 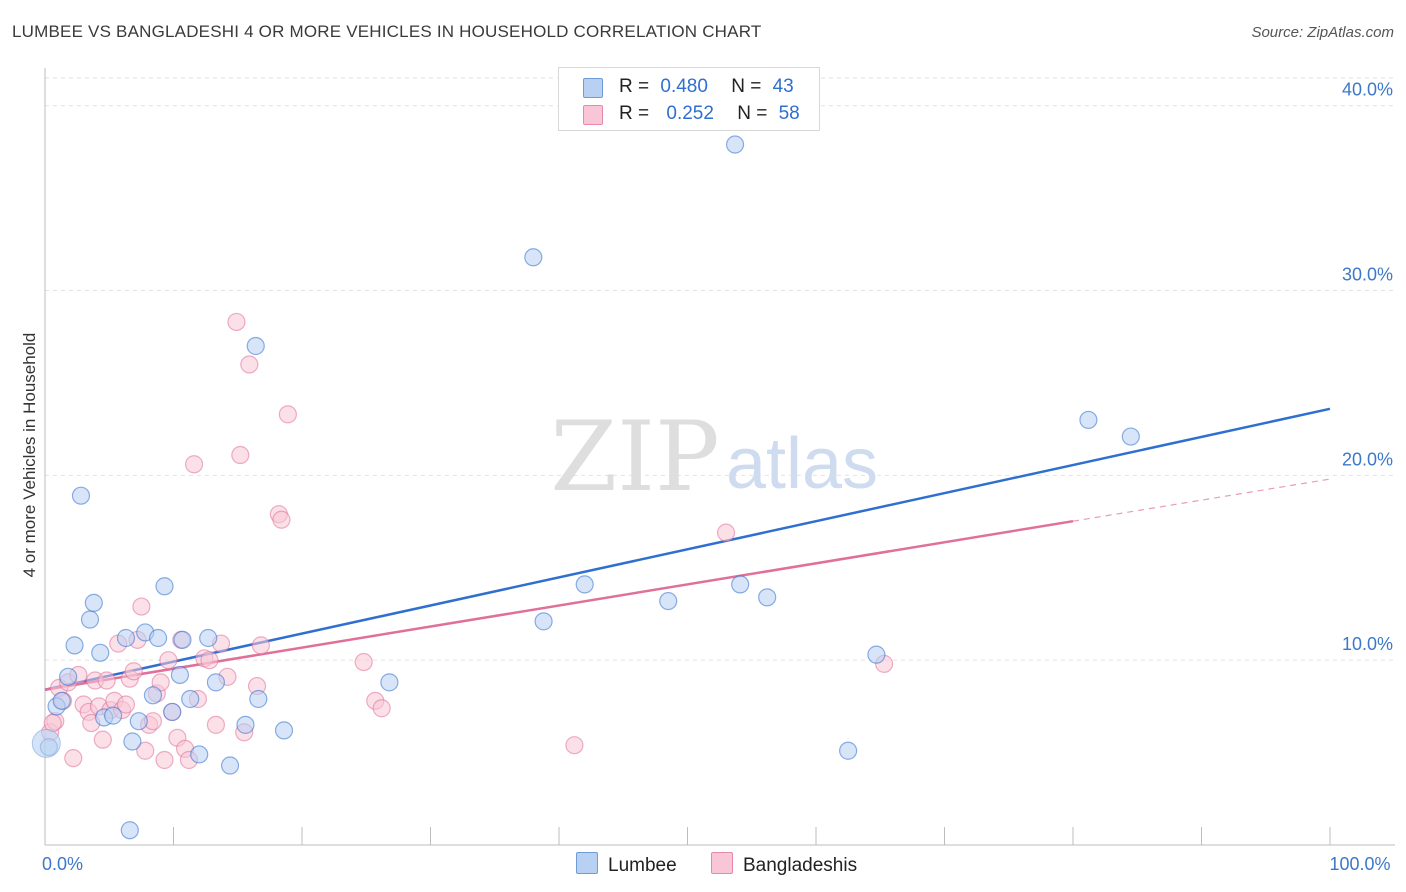 What do you see at coordinates (722, 863) in the screenshot?
I see `bangladeshis-legend-swatch` at bounding box center [722, 863].